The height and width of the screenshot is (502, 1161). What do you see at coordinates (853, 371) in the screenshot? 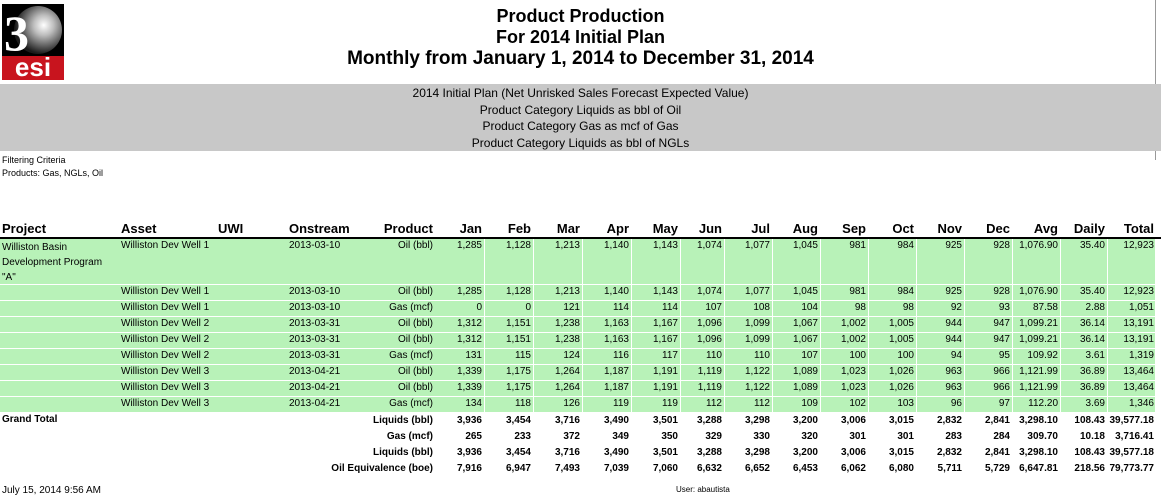
I see `cell-sep: 1,023` at bounding box center [853, 371].